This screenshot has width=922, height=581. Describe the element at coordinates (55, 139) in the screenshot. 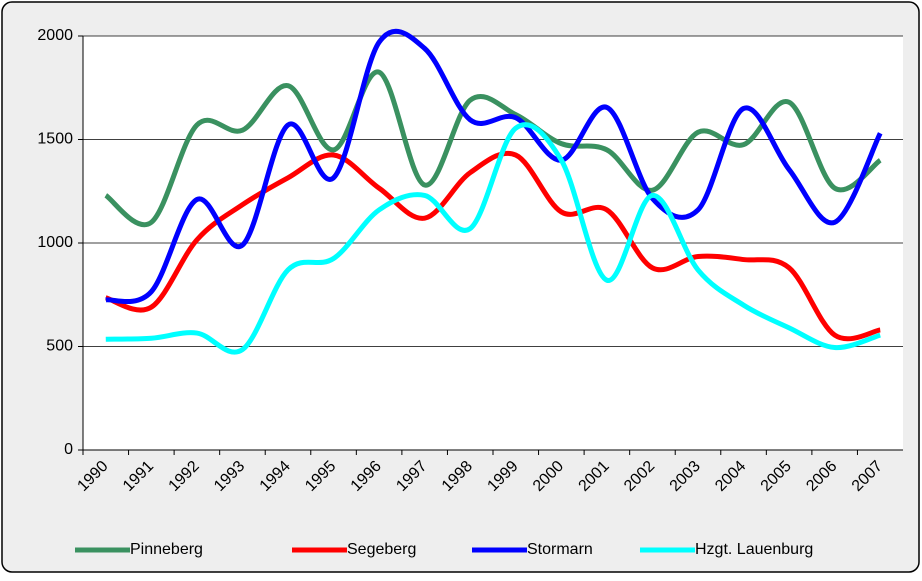

I see `y-tick-label: 1500` at that location.